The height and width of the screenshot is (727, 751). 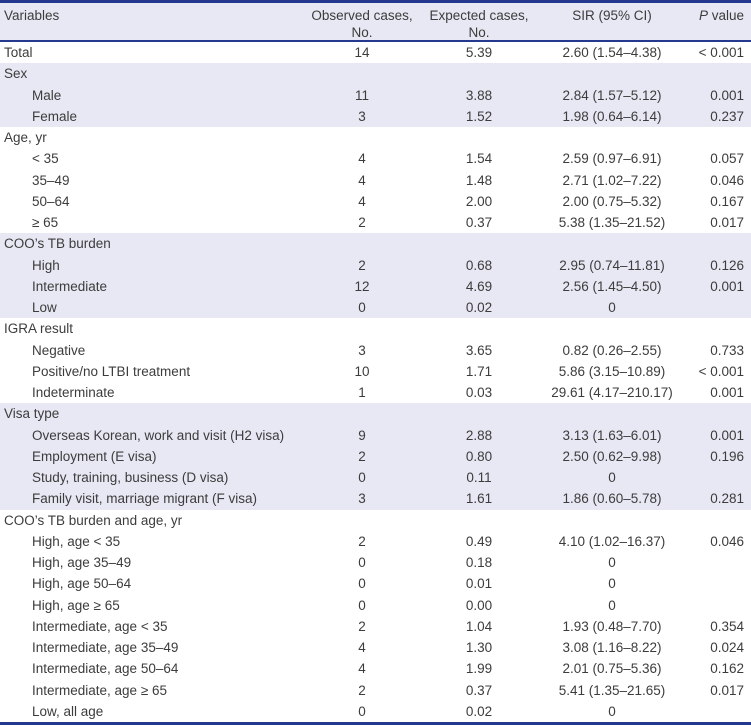 What do you see at coordinates (375, 711) in the screenshot?
I see `table-row: Low, all age 0 0.02 0` at bounding box center [375, 711].